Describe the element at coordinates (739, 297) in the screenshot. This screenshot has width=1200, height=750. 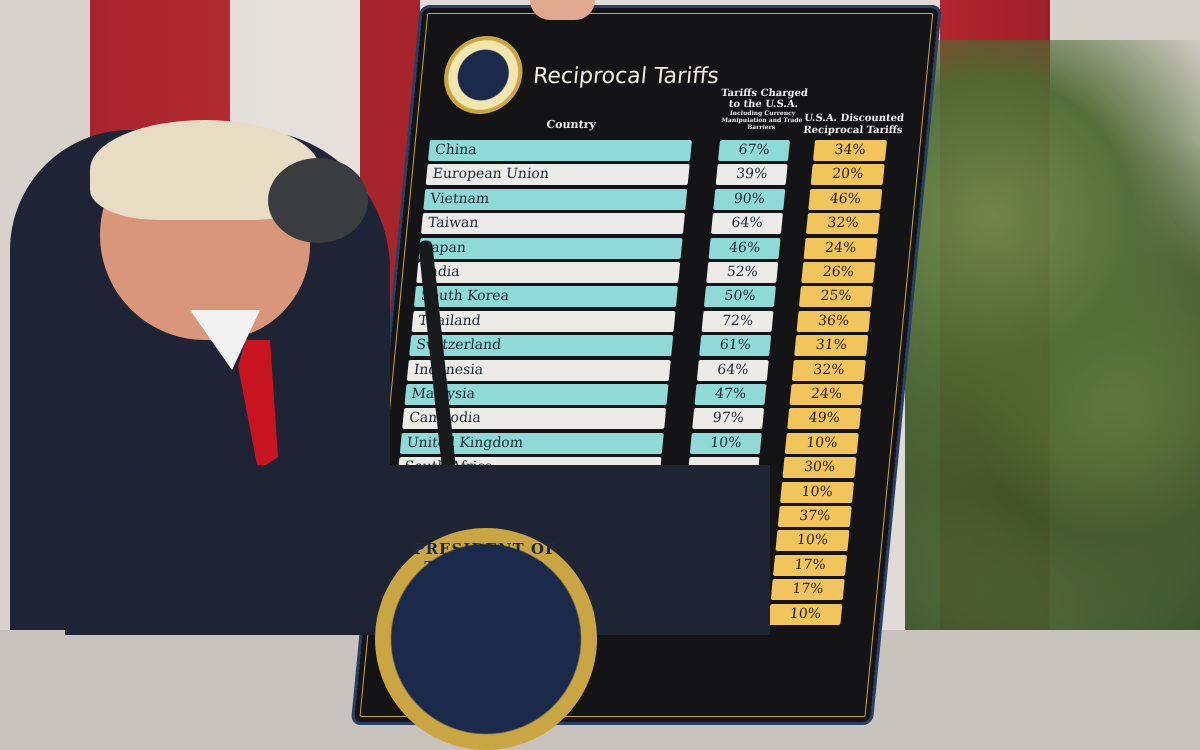
I see `charged-cell: 50%` at that location.